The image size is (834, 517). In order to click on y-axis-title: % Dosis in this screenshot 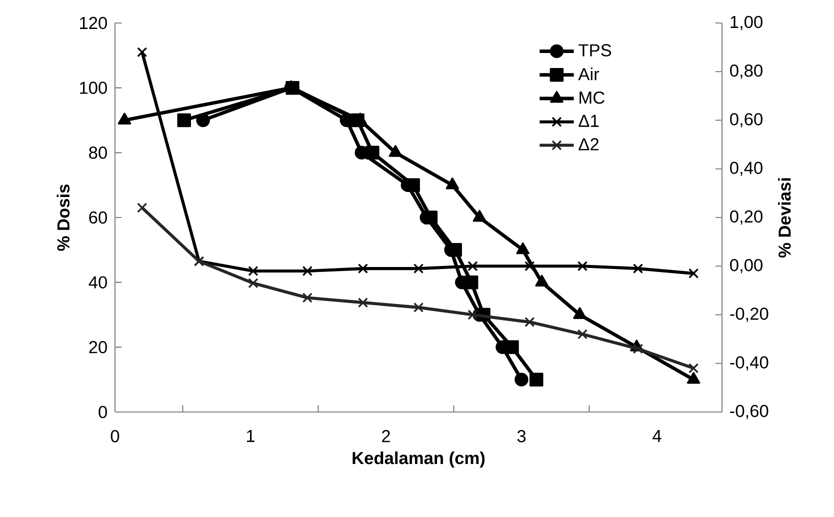, I will do `click(63, 217)`.